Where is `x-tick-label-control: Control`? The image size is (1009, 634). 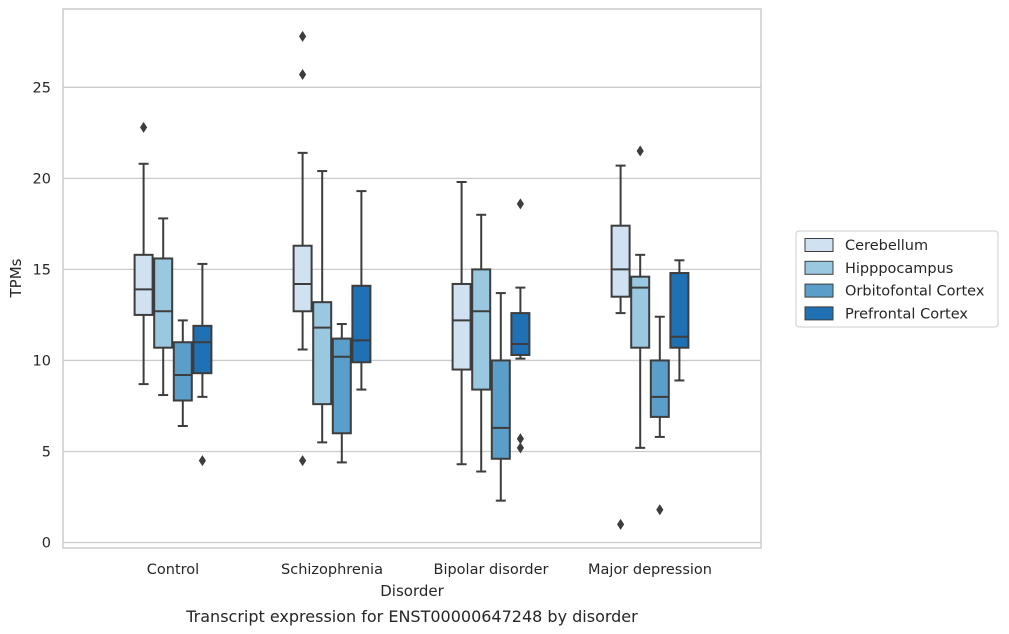 x-tick-label-control: Control is located at coordinates (173, 570).